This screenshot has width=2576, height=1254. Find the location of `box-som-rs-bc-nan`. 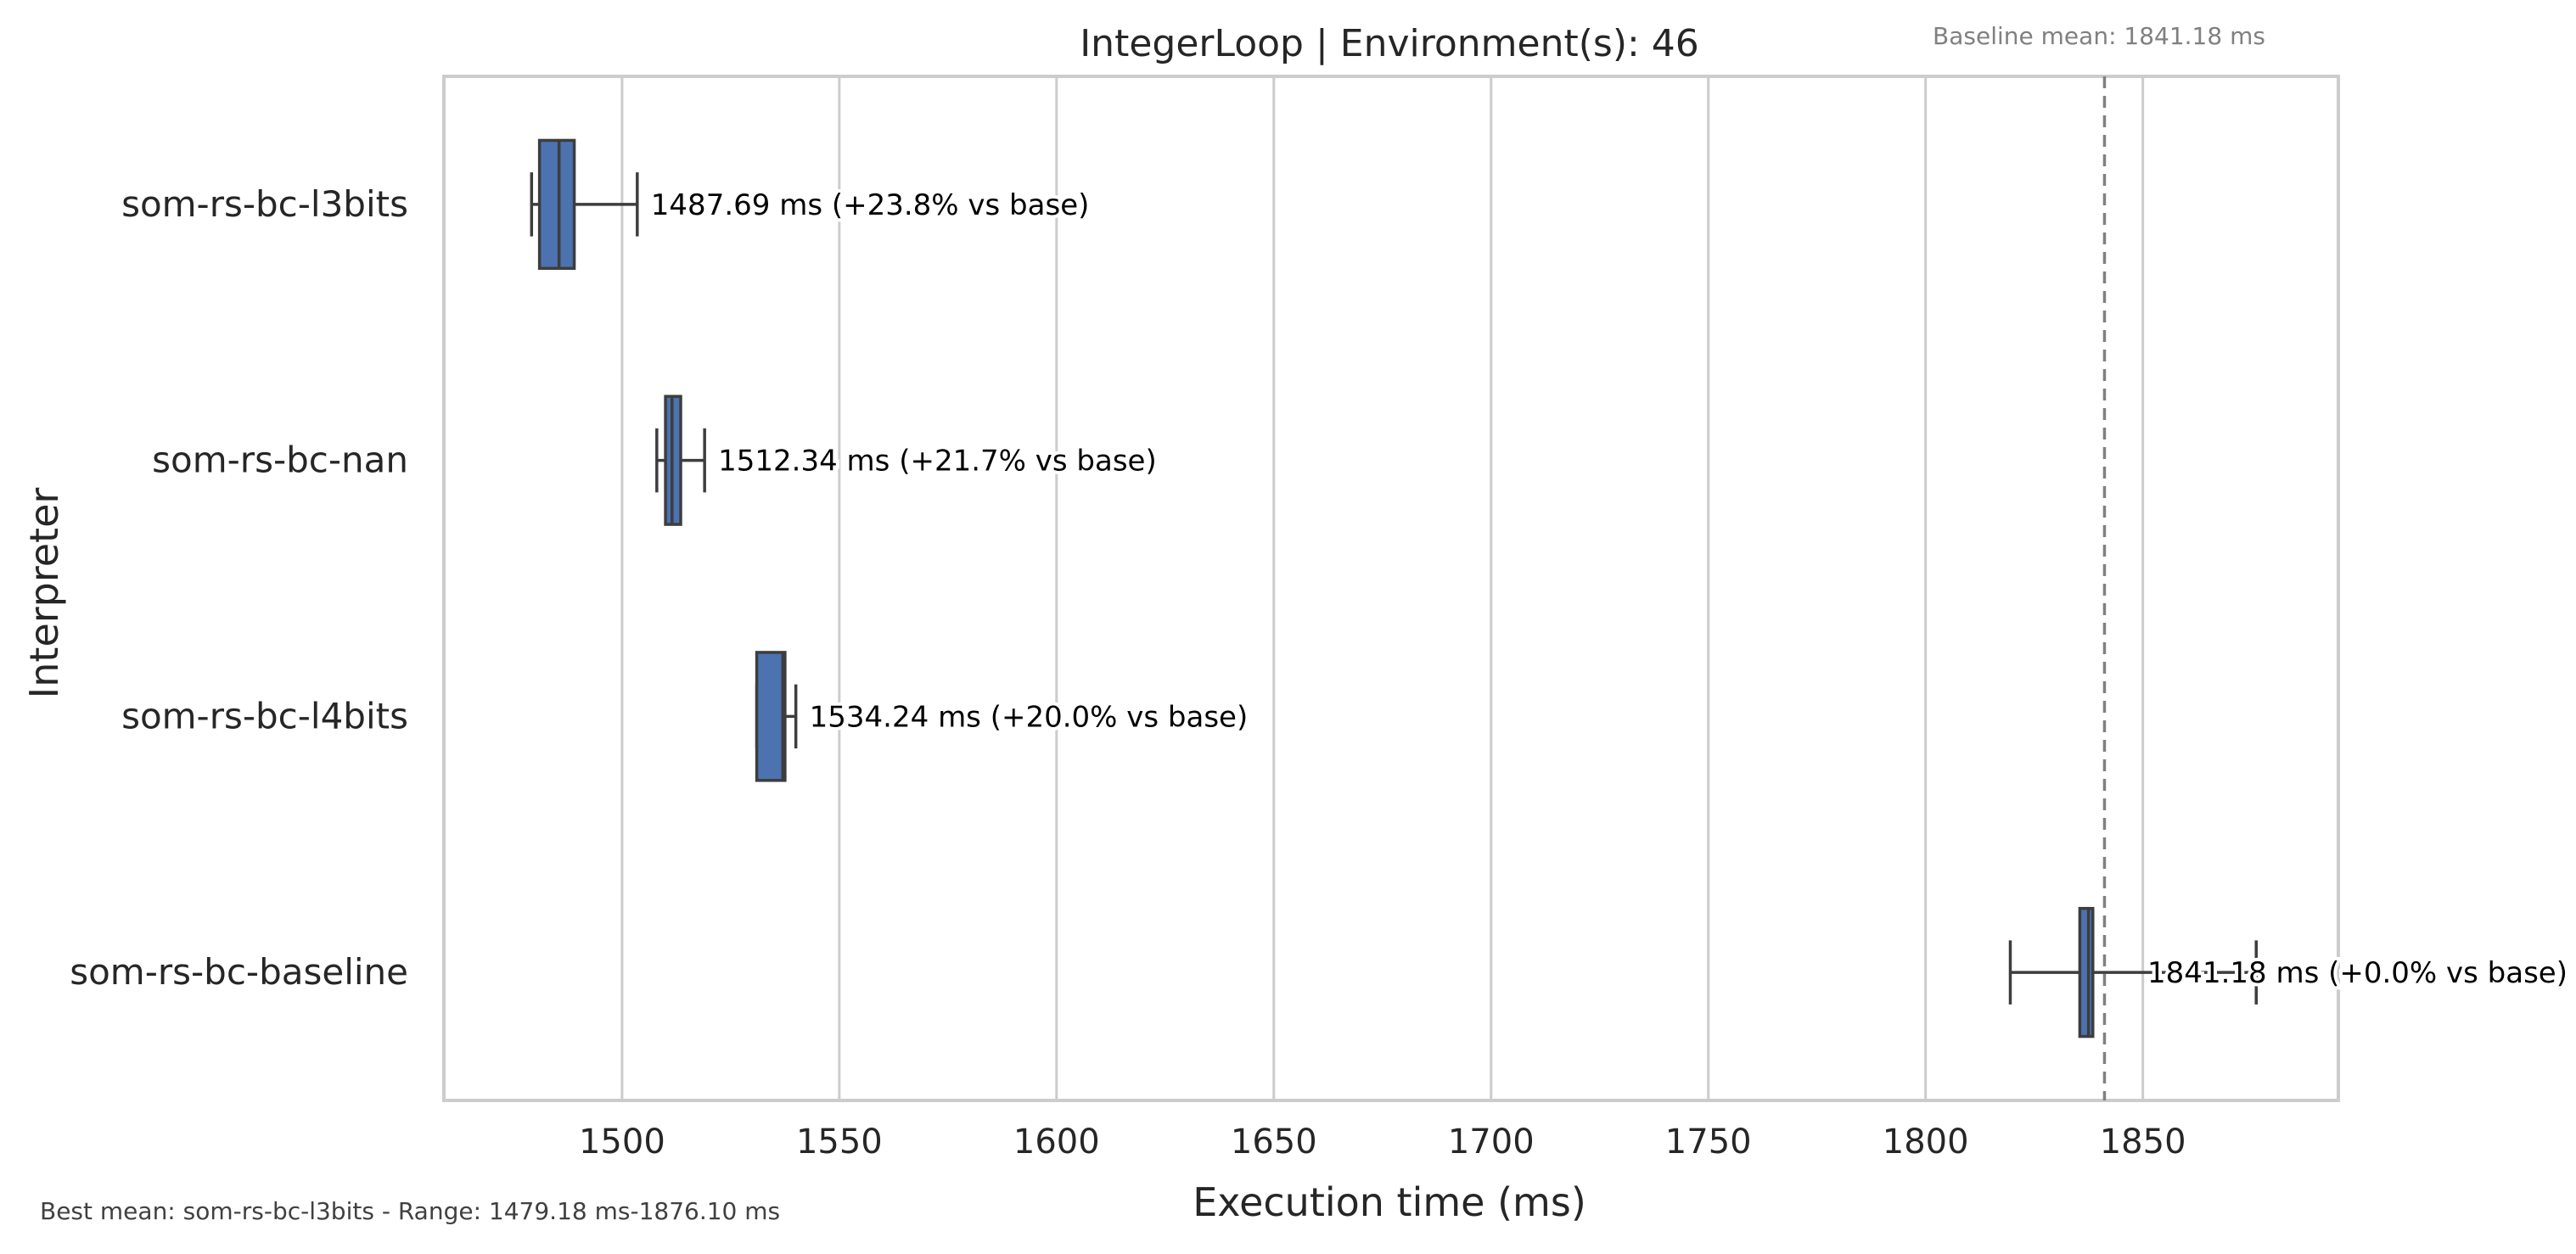

box-som-rs-bc-nan is located at coordinates (680, 460).